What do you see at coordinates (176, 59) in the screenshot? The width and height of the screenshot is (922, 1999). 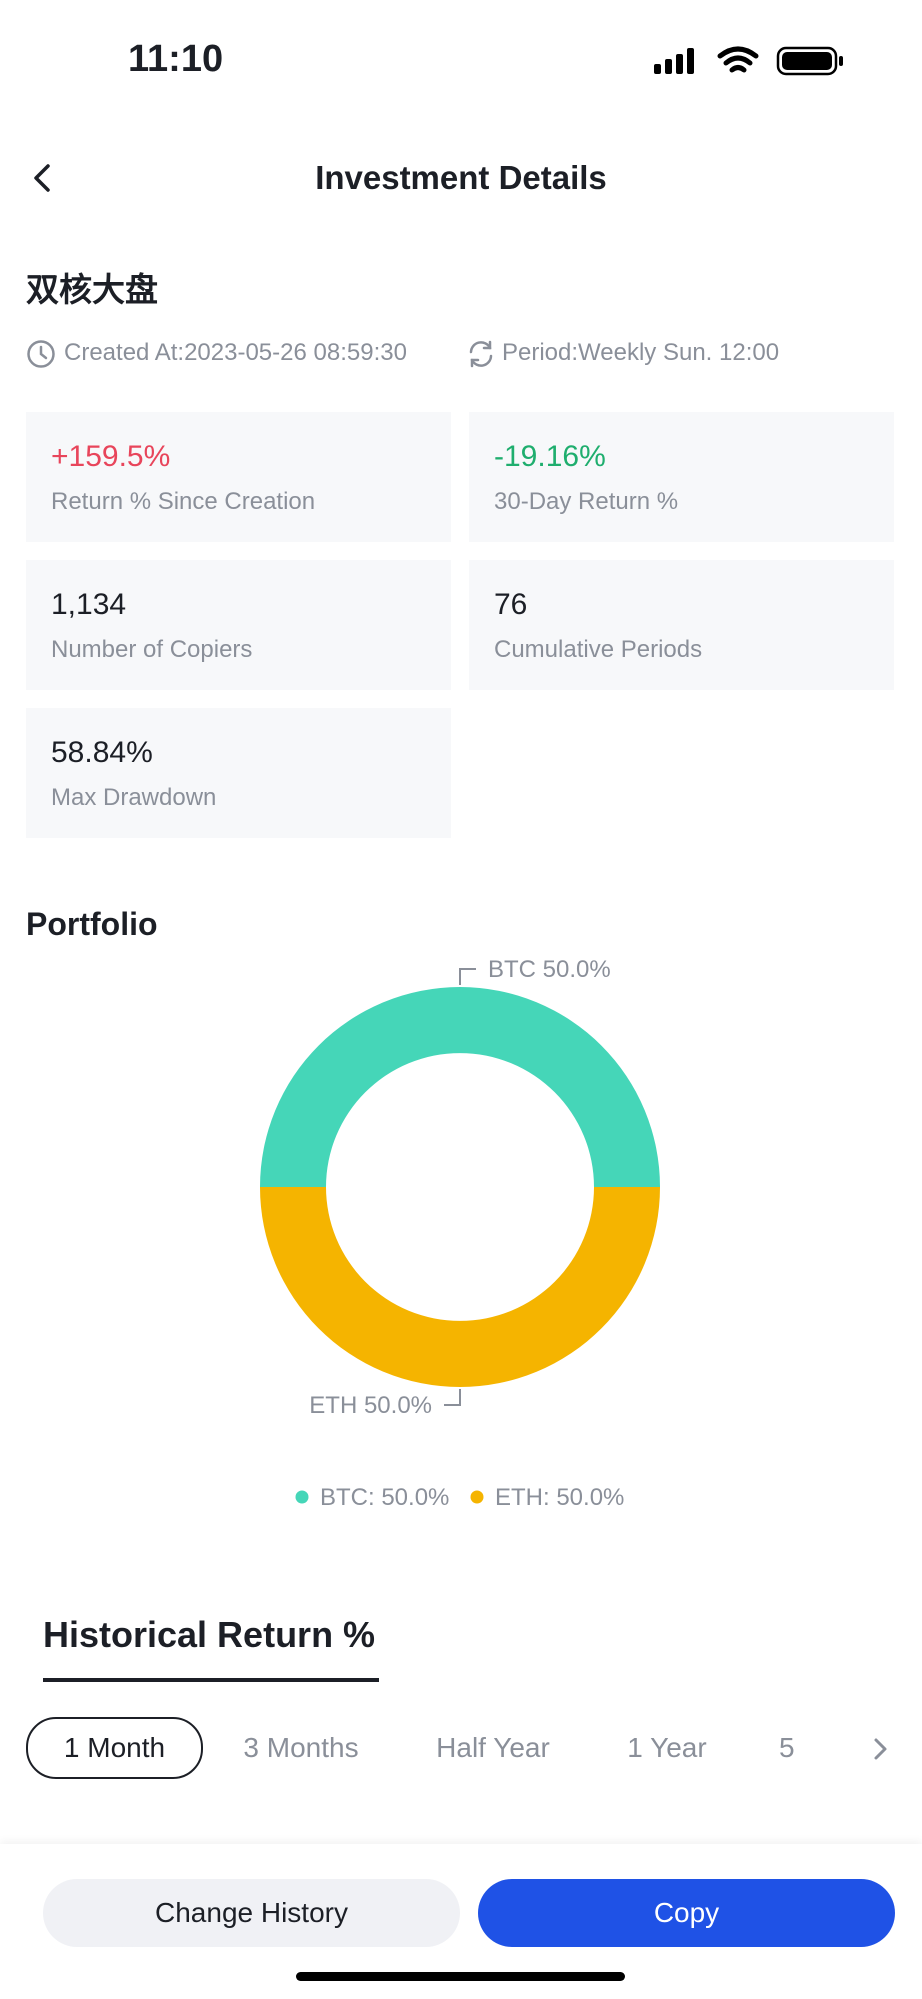 I see `status-time: 11:10` at bounding box center [176, 59].